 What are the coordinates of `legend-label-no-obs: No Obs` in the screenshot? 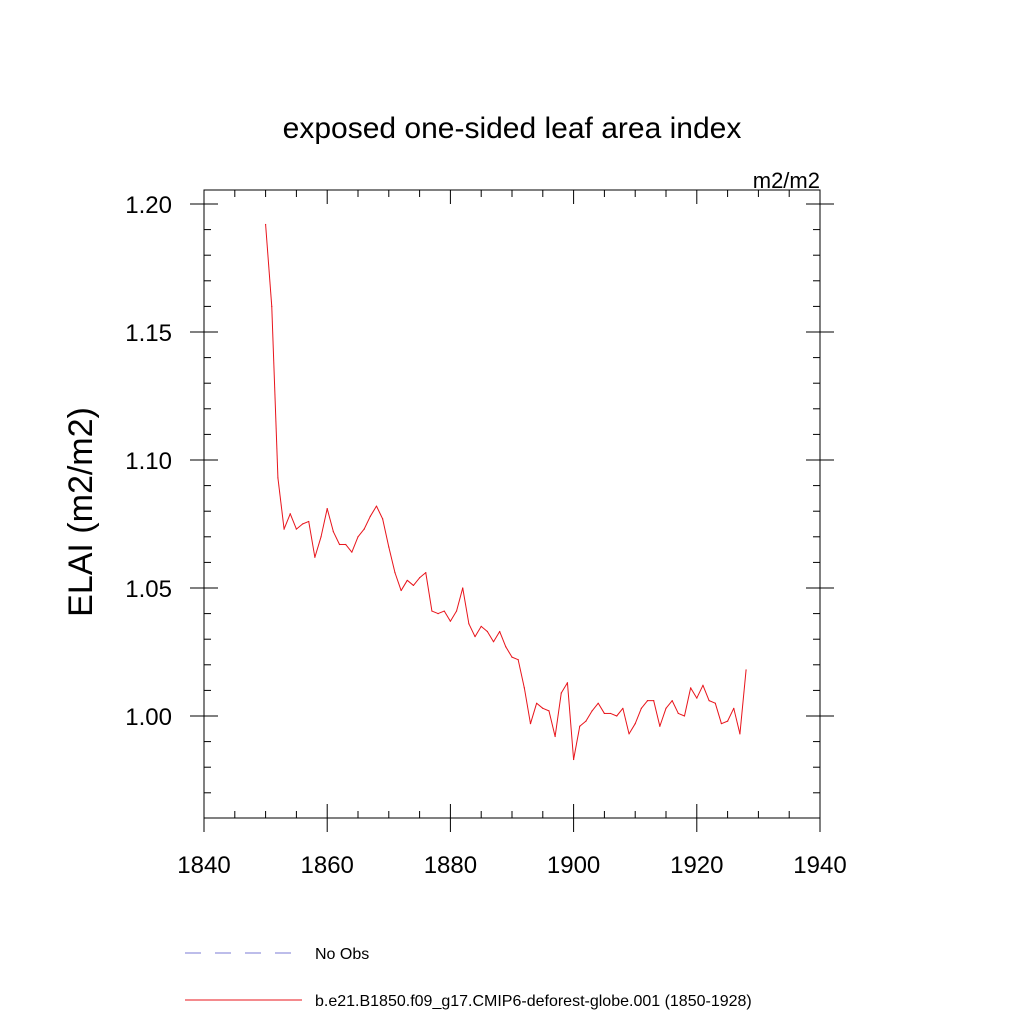 It's located at (342, 954).